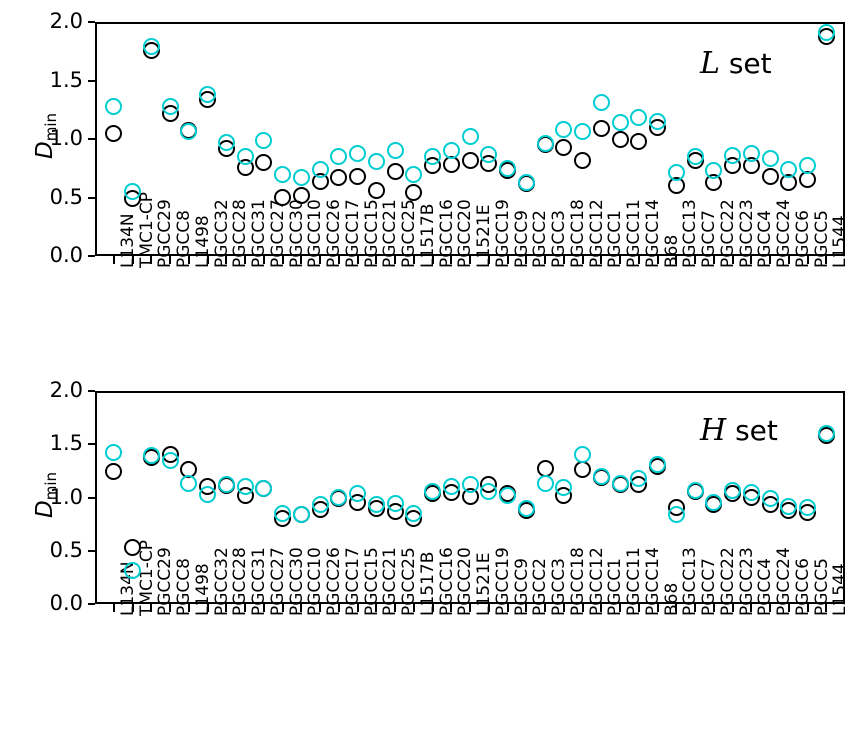 The width and height of the screenshot is (861, 729). Describe the element at coordinates (66, 390) in the screenshot. I see `y-axis-tick-label: 2.0` at that location.